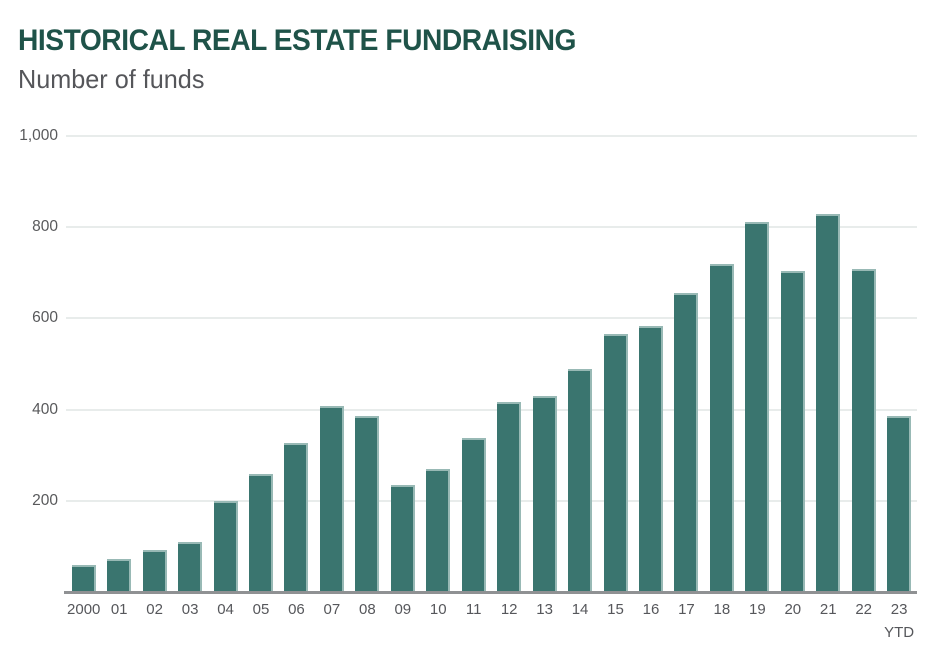  I want to click on x-tick-year: 15, so click(615, 609).